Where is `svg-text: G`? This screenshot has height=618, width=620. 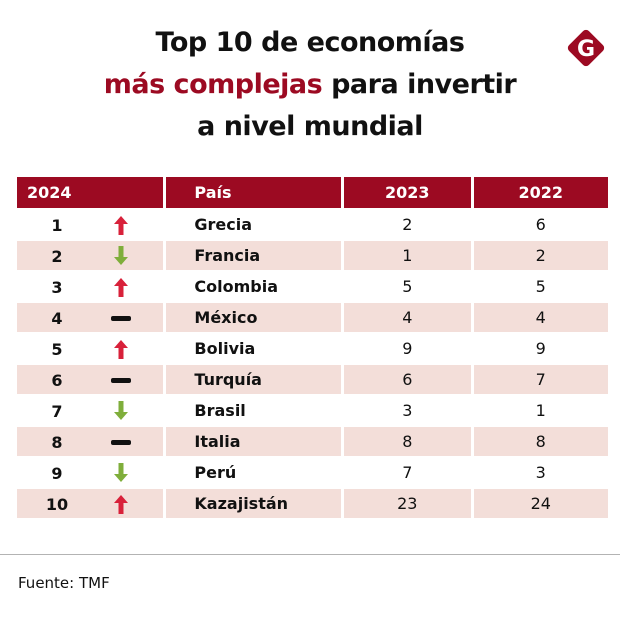 svg-text: G is located at coordinates (586, 49).